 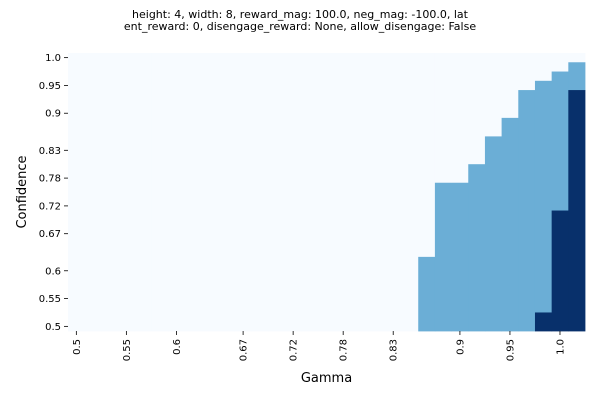 I want to click on y-tick-label: 0.67, so click(x=50, y=234).